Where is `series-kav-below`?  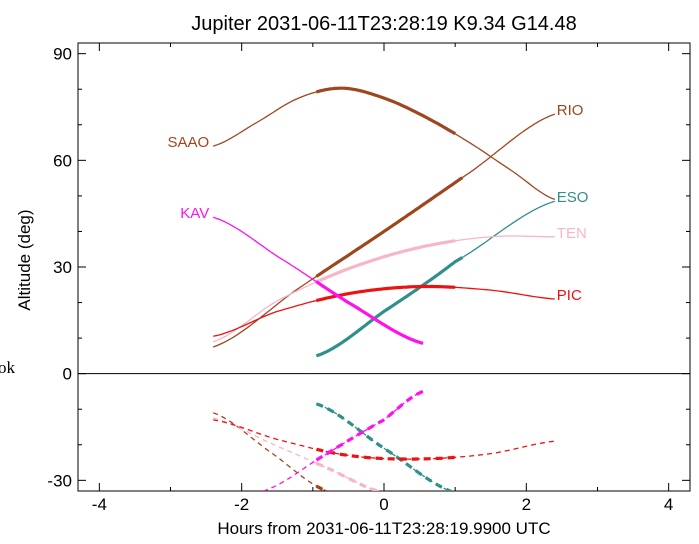
series-kav-below is located at coordinates (343, 440).